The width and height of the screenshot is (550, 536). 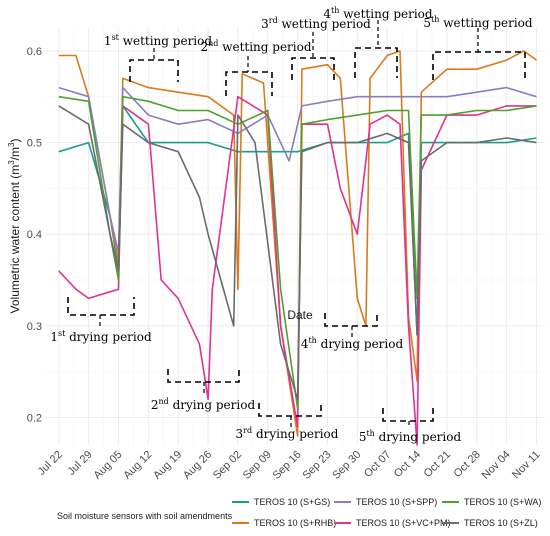 What do you see at coordinates (11, 144) in the screenshot?
I see `y-axis-title-sup2: 3` at bounding box center [11, 144].